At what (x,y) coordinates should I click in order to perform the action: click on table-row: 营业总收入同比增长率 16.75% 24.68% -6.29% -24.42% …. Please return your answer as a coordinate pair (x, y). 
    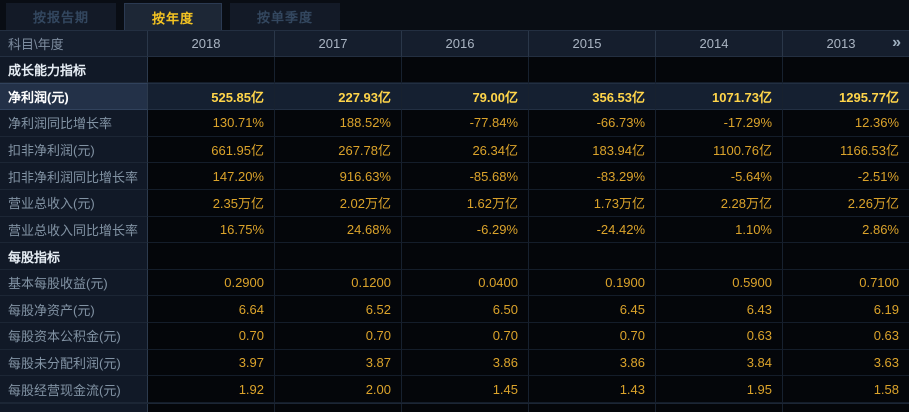
    Looking at the image, I should click on (454, 230).